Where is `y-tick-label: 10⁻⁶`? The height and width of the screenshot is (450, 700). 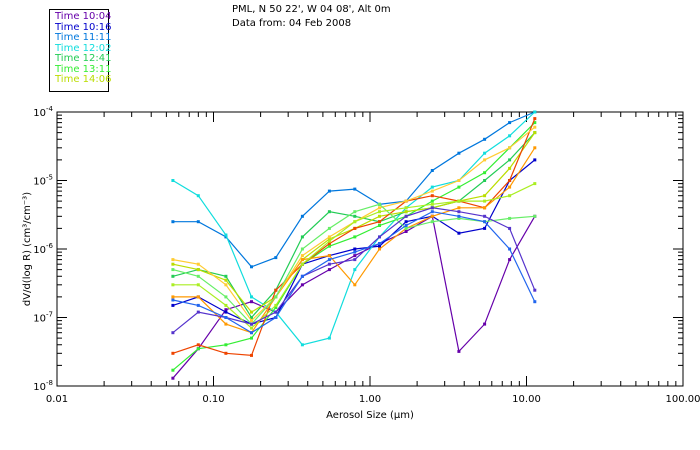 y-tick-label: 10⁻⁶ is located at coordinates (43, 249).